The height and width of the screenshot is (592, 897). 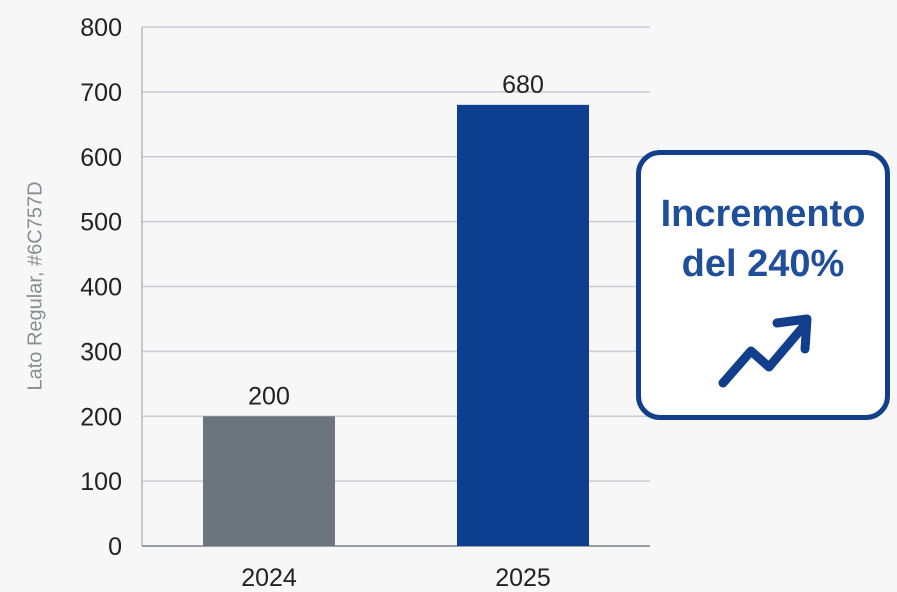 What do you see at coordinates (269, 396) in the screenshot?
I see `data-label: 200` at bounding box center [269, 396].